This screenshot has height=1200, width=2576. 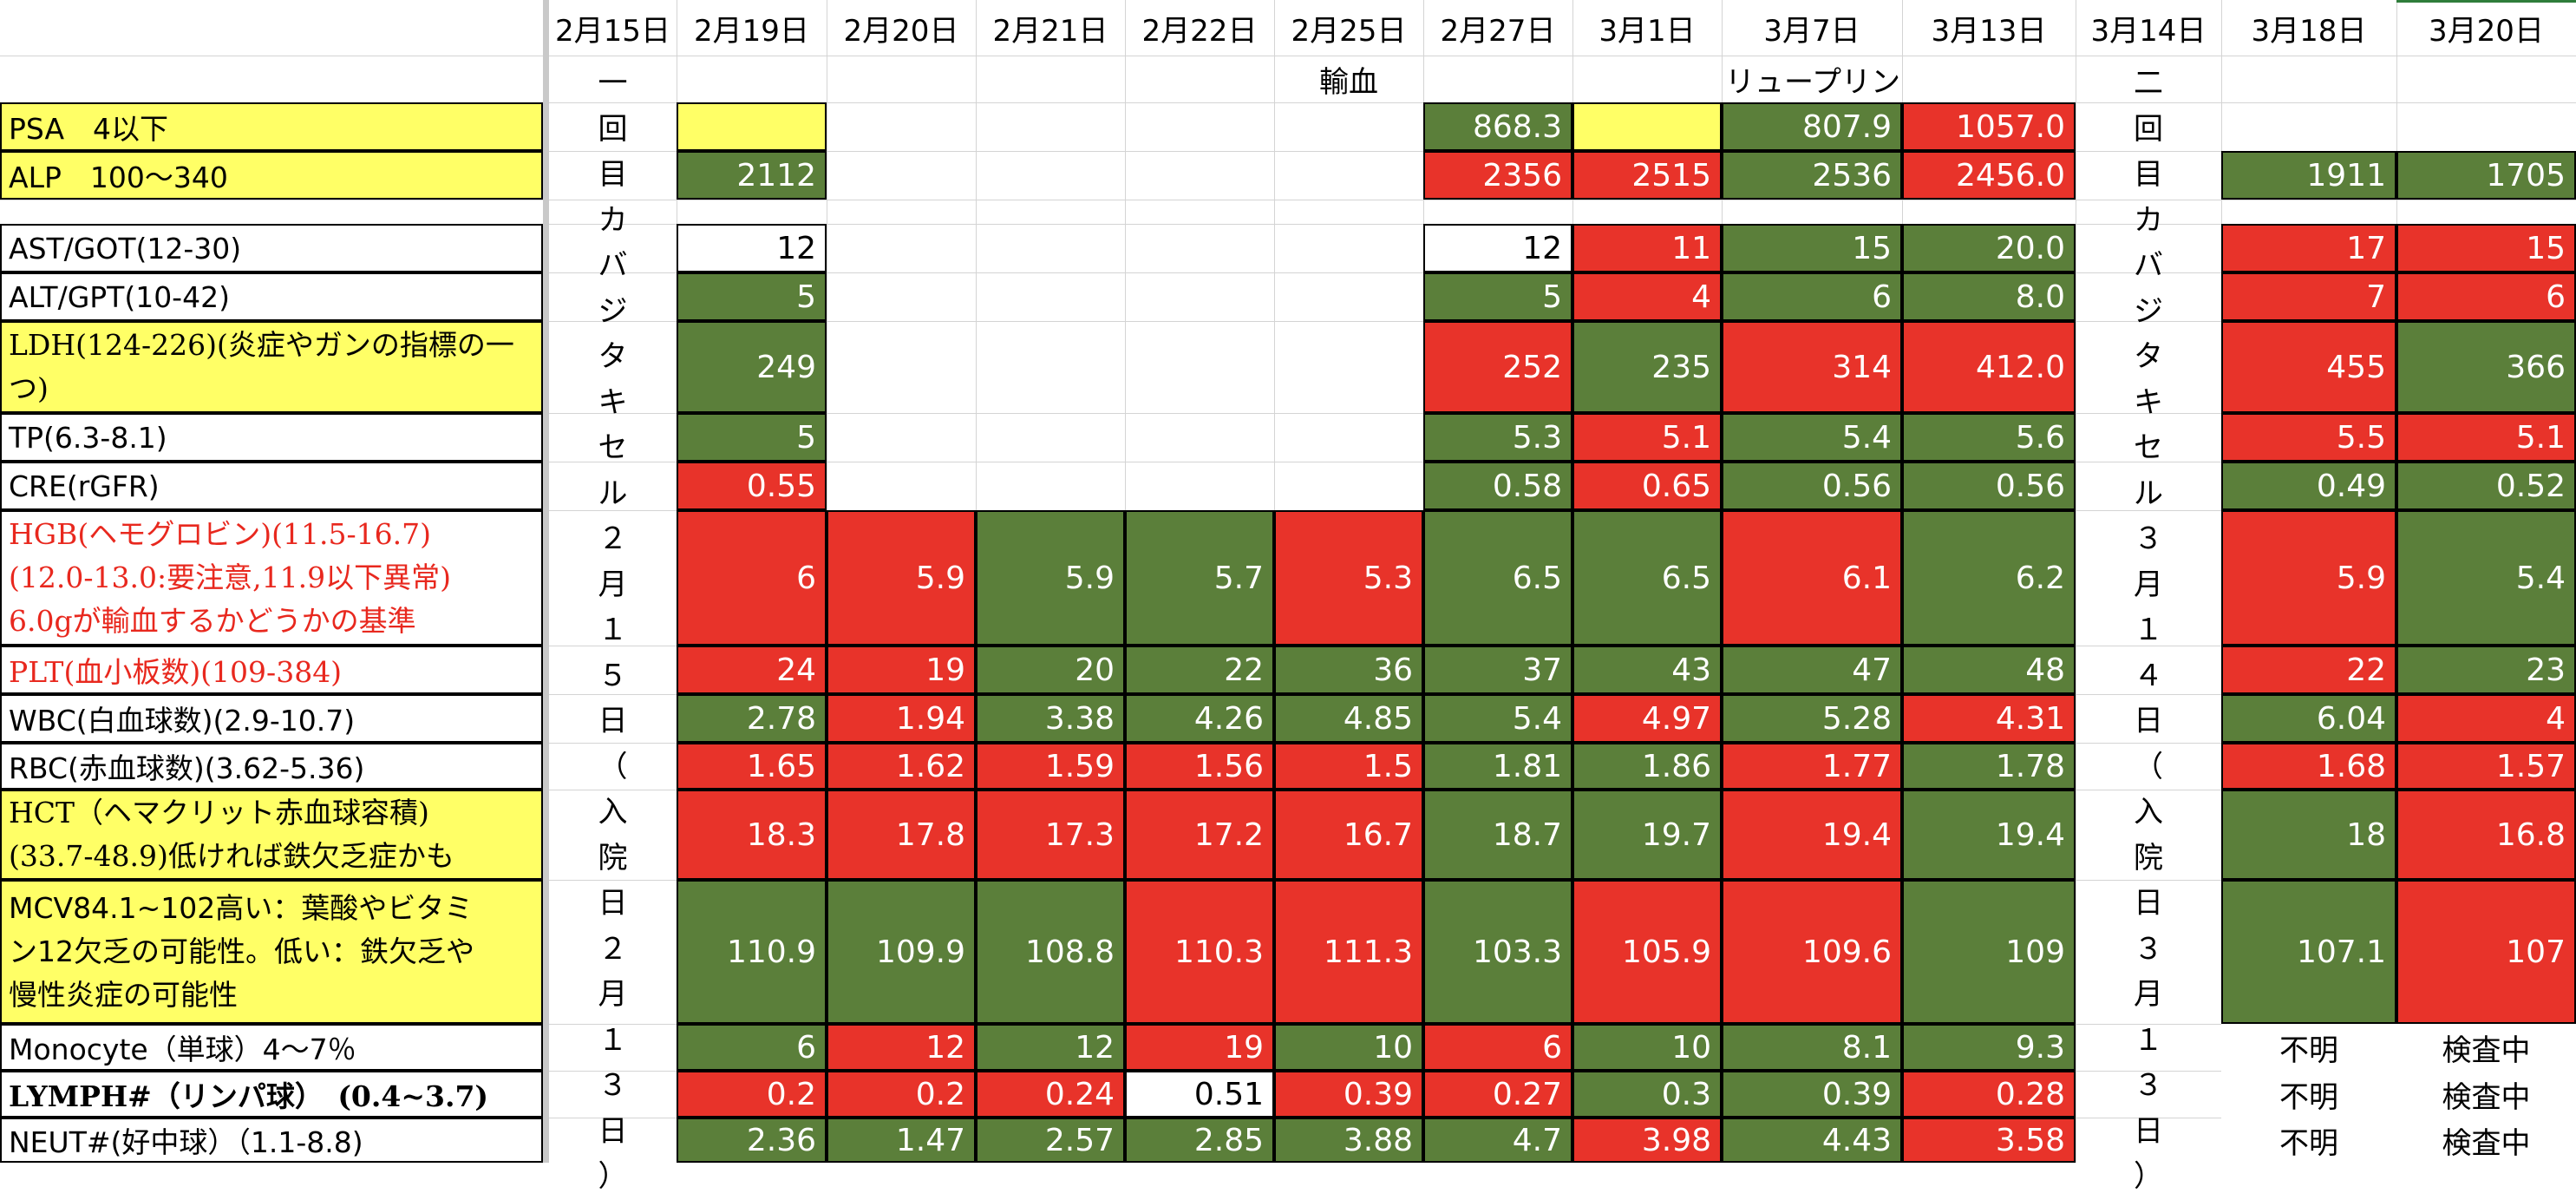 I want to click on value-cell-mono: 8.1, so click(x=1812, y=1047).